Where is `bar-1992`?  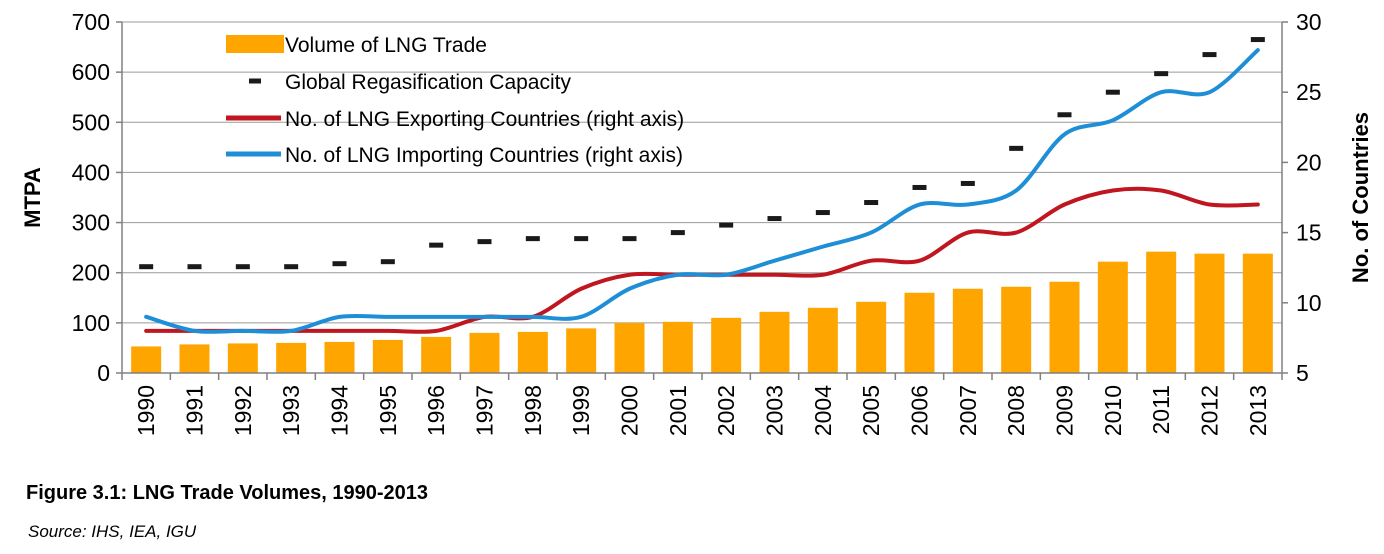 bar-1992 is located at coordinates (242, 358).